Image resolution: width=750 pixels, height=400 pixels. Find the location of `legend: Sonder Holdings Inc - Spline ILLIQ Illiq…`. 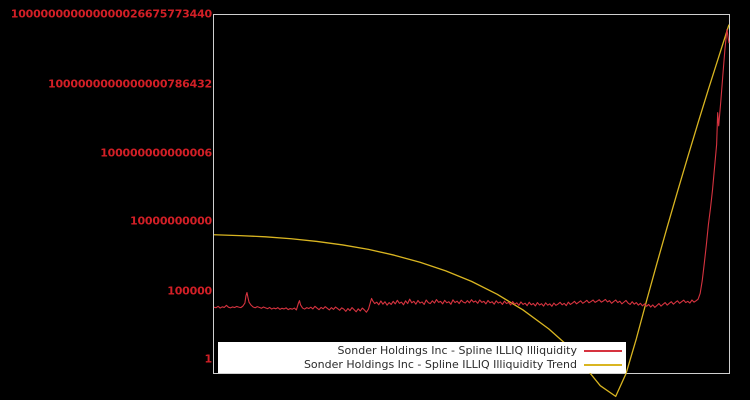

legend: Sonder Holdings Inc - Spline ILLIQ Illiq… is located at coordinates (422, 357).